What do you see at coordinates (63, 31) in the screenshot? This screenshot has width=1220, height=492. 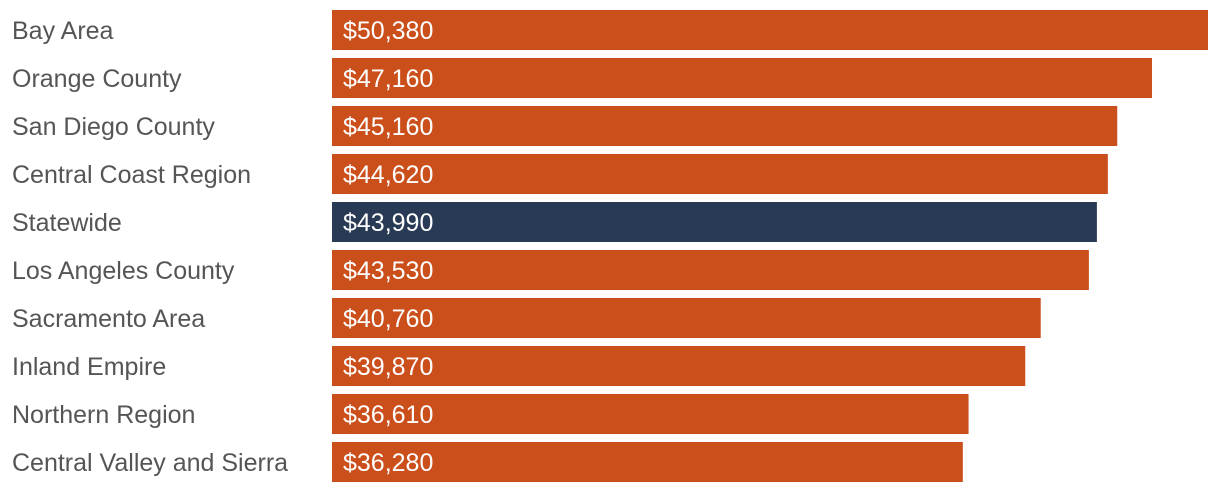 I see `category-label: Bay Area` at bounding box center [63, 31].